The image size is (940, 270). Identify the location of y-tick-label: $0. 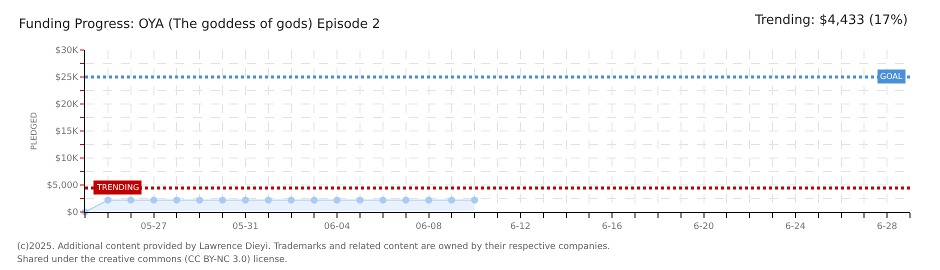
(72, 213).